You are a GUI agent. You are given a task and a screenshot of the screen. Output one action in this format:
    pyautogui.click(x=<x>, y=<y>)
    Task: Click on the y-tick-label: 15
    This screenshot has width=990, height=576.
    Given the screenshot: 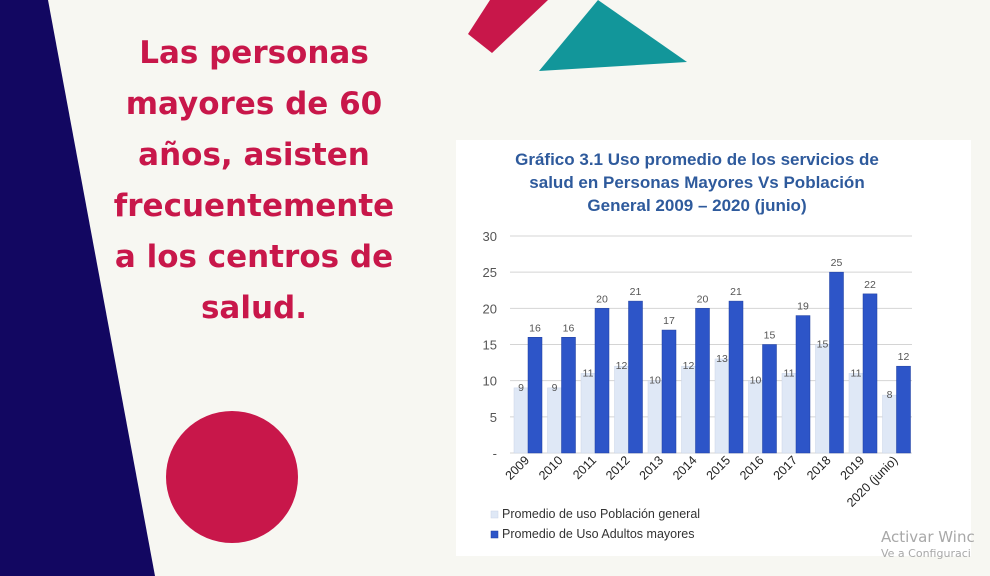 What is the action you would take?
    pyautogui.click(x=490, y=345)
    